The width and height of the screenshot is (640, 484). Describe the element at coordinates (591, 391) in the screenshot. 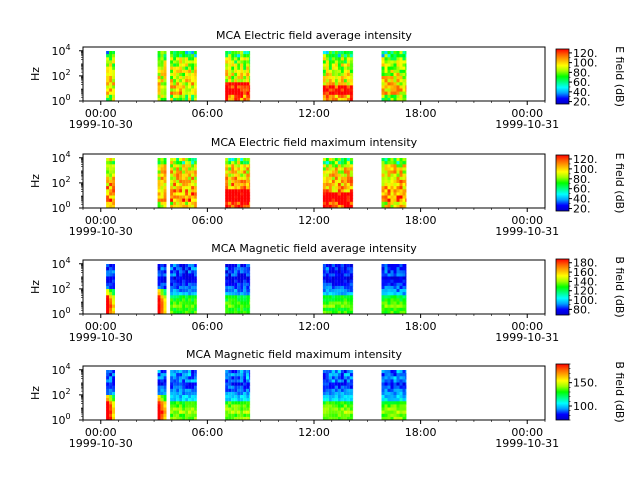

I see `colorbar: 100. 150. B field (dB)` at that location.